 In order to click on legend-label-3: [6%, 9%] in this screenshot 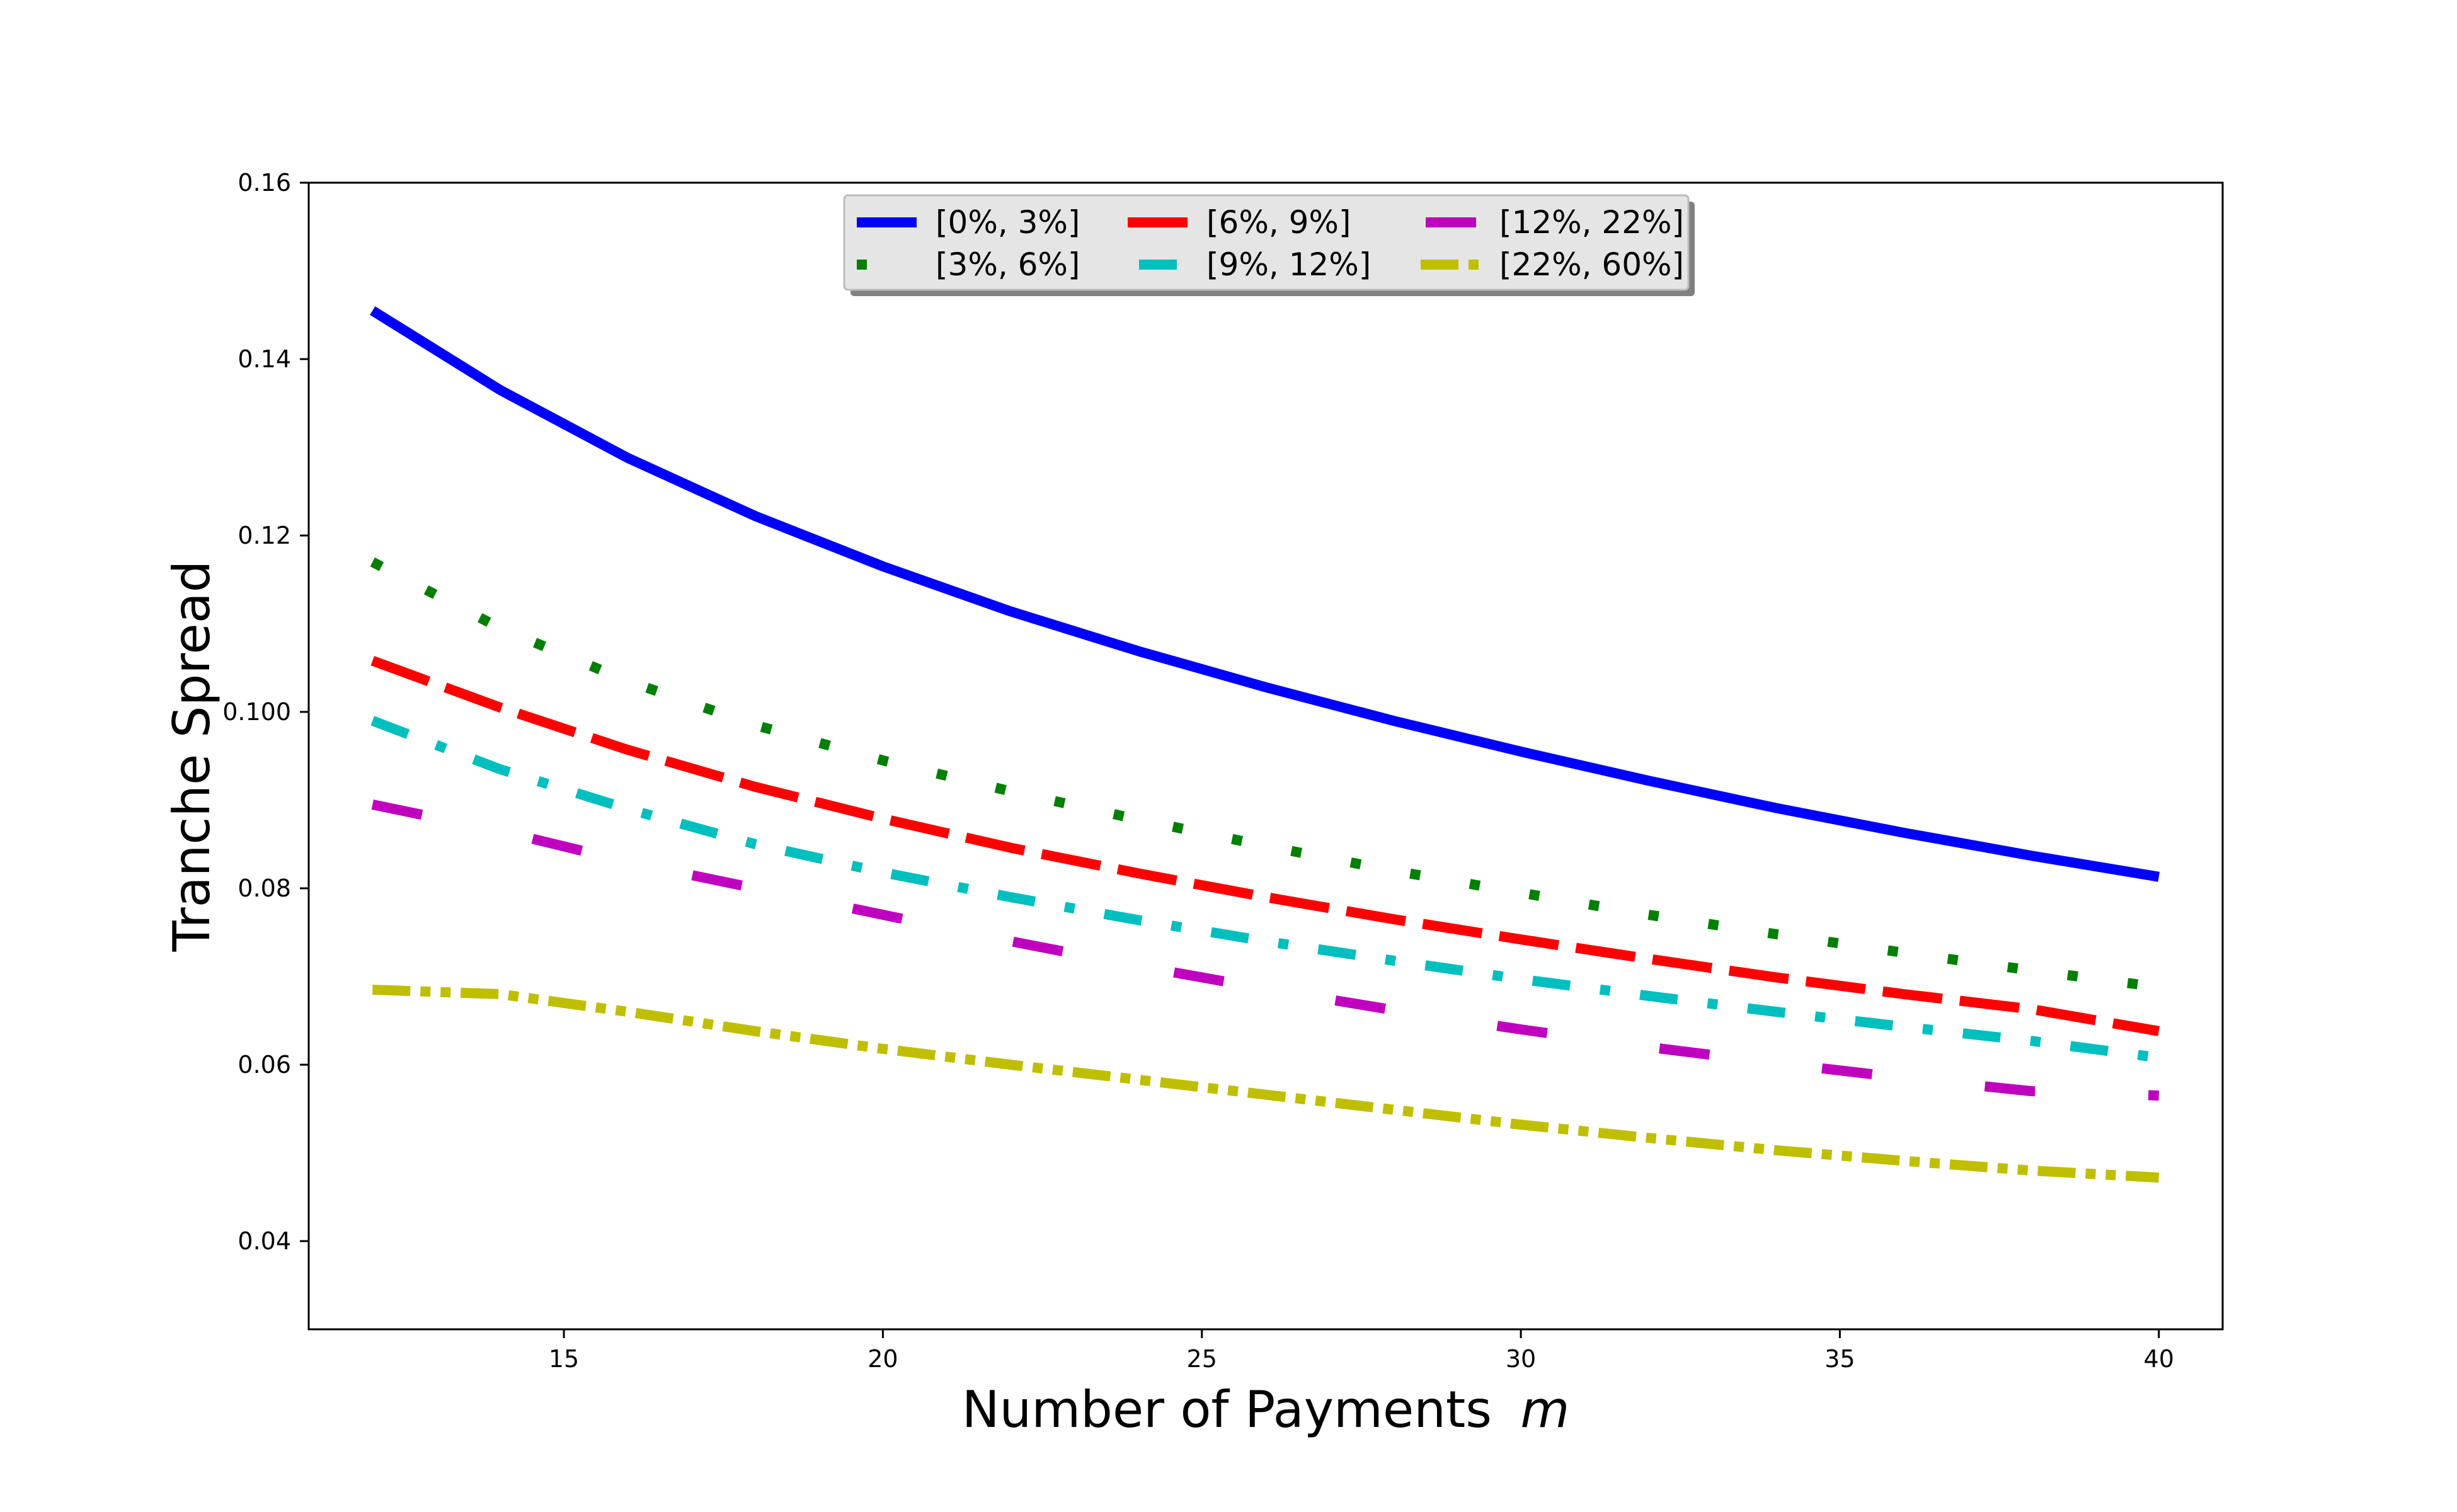, I will do `click(1278, 222)`.